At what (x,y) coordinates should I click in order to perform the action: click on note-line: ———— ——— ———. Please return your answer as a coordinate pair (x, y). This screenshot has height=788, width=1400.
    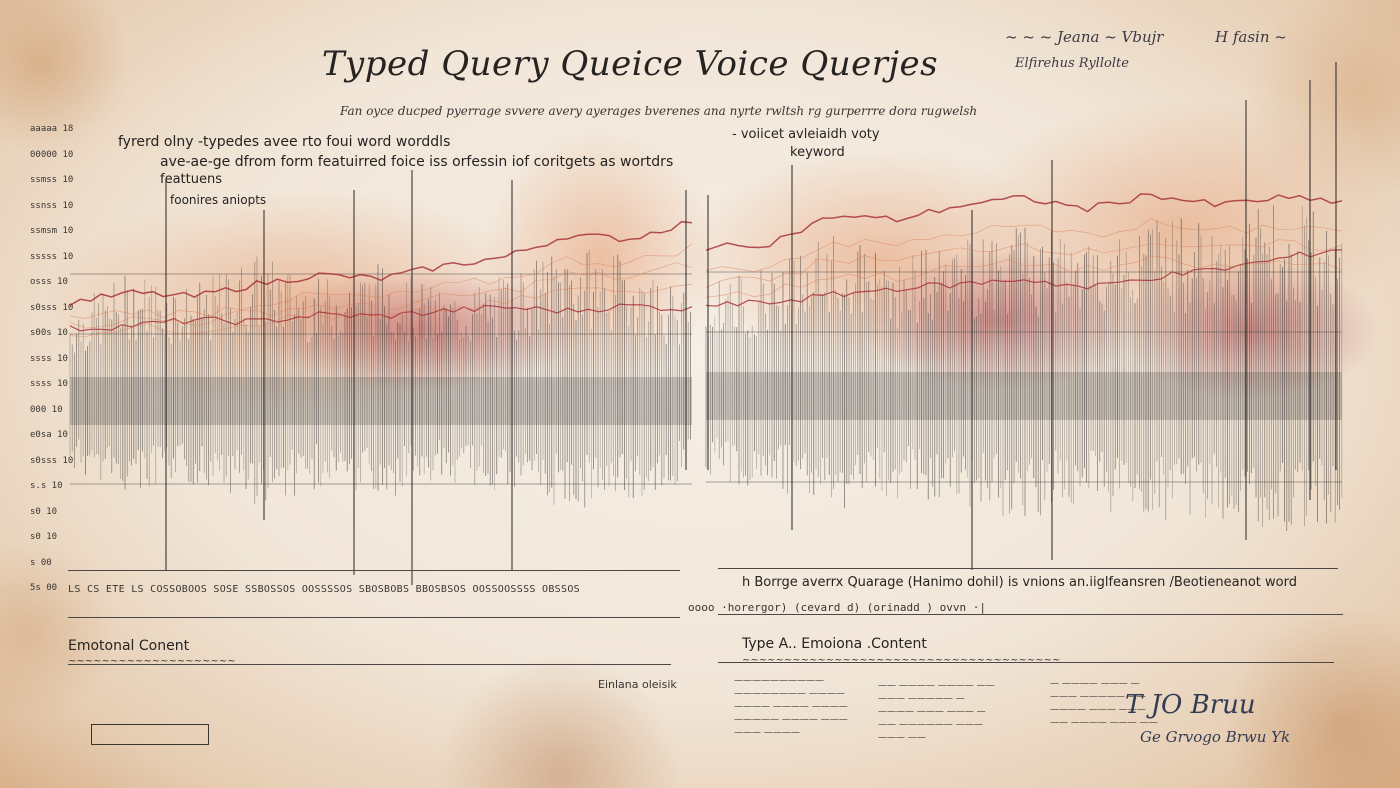
    Looking at the image, I should click on (1098, 710).